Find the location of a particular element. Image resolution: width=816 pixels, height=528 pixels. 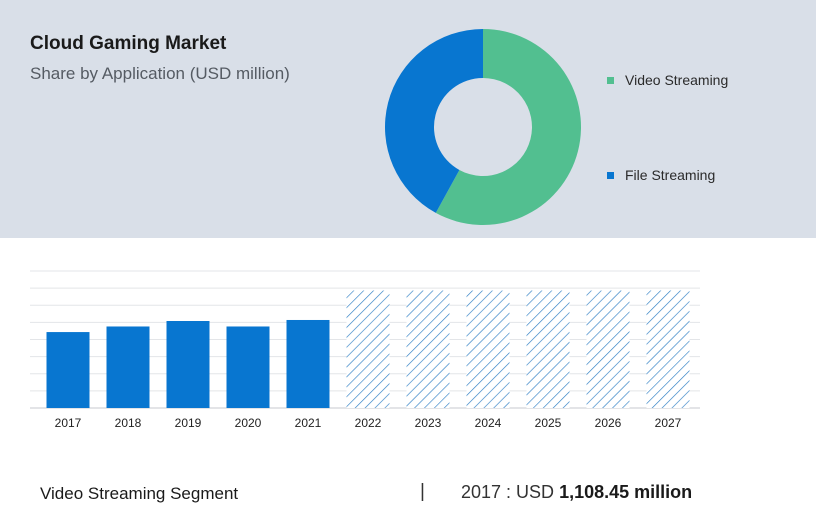

donut-chart is located at coordinates (483, 127).